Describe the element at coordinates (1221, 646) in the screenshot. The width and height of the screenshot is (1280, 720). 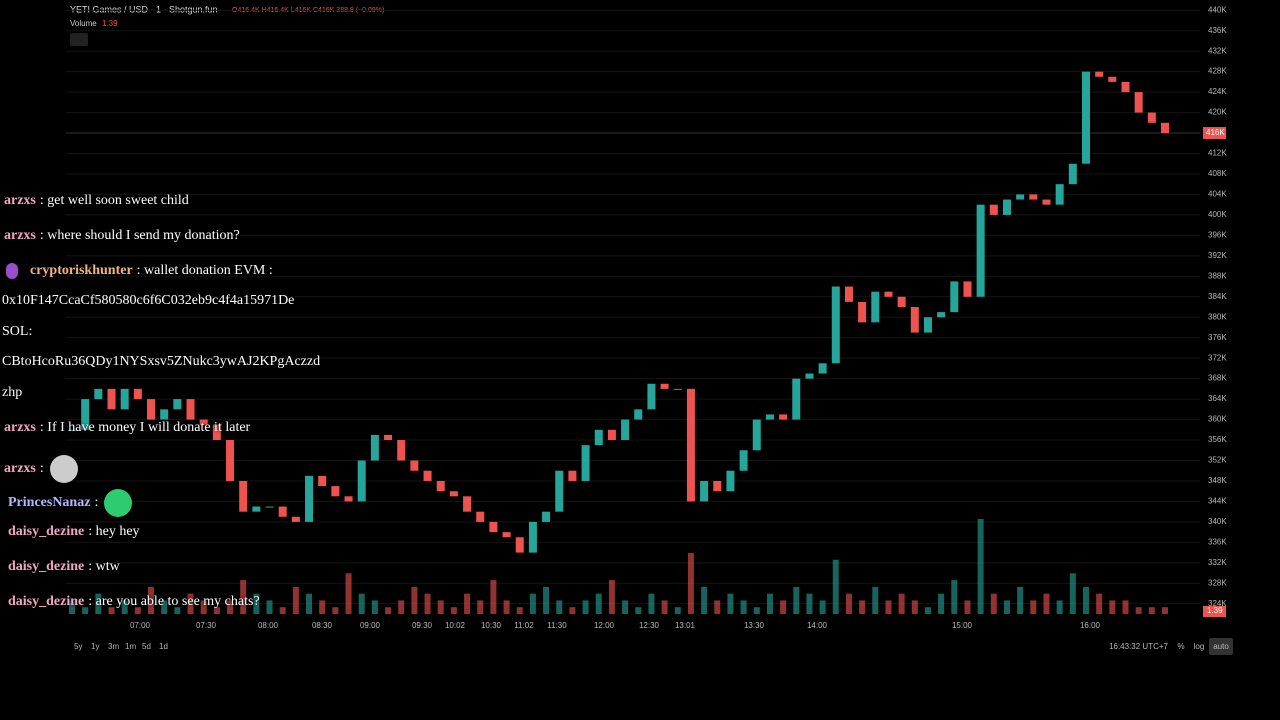
I see `auto-toggle: auto` at that location.